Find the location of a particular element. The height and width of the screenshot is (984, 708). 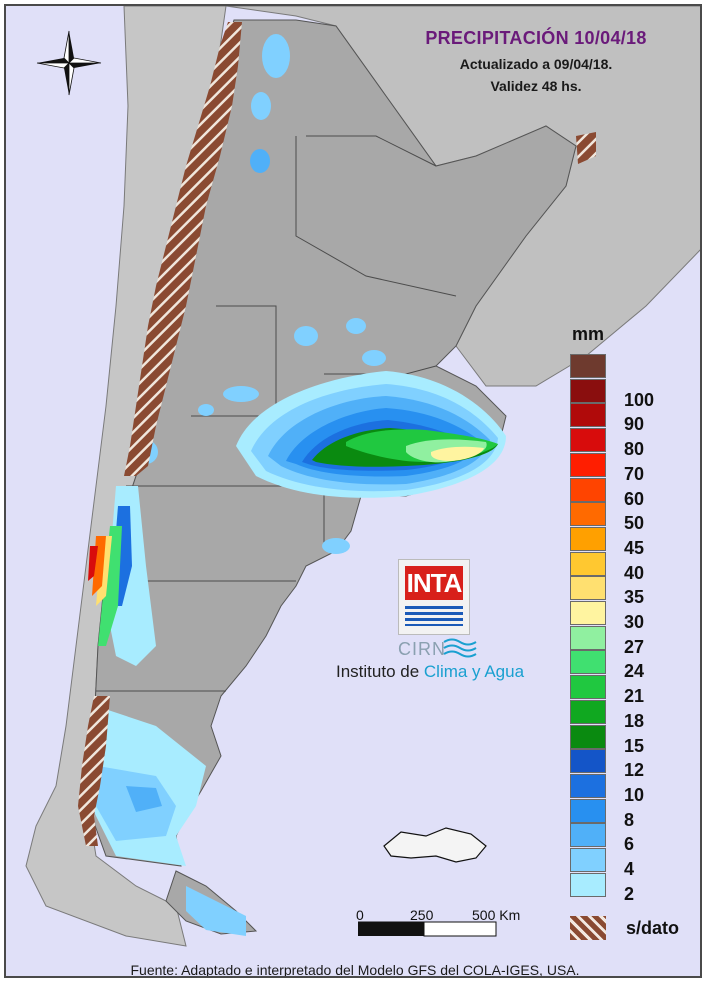

legend-label: 90 is located at coordinates (634, 424).